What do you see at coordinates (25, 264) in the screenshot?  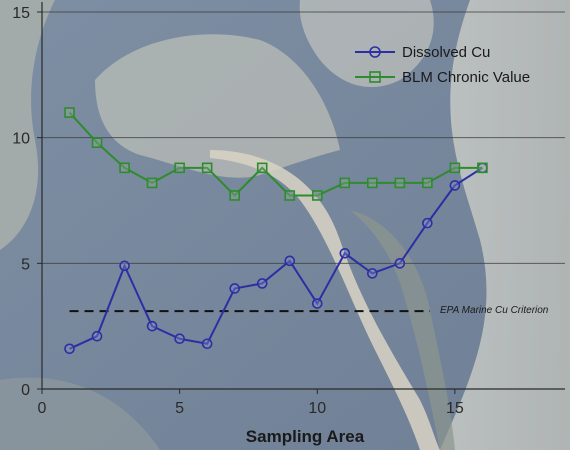 I see `y-tick-label-5: 5` at bounding box center [25, 264].